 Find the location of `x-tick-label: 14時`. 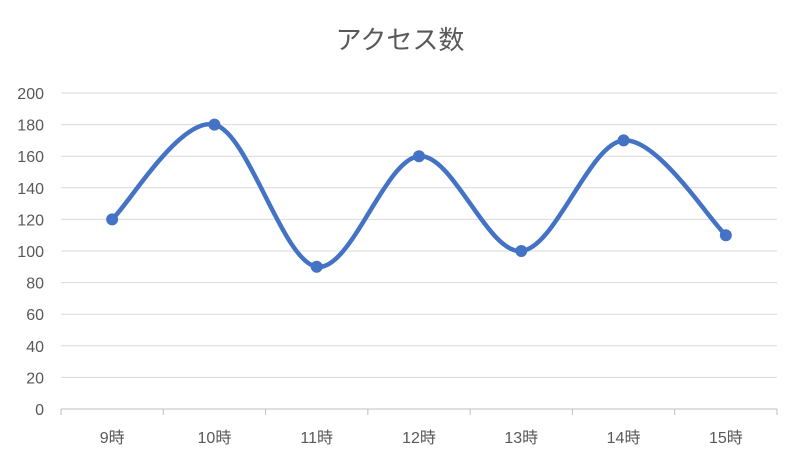

x-tick-label: 14時 is located at coordinates (624, 438).